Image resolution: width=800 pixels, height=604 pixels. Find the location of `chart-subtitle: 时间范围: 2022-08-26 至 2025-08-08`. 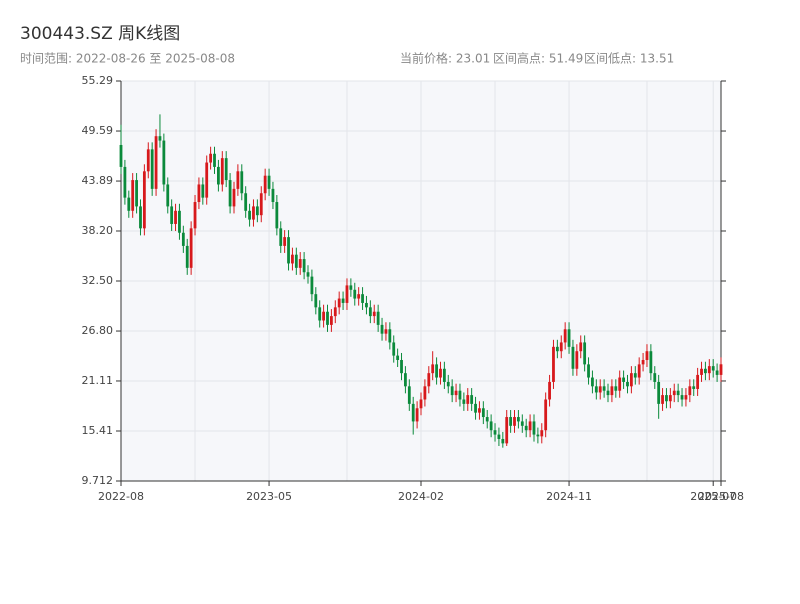

chart-subtitle: 时间范围: 2022-08-26 至 2025-08-08 is located at coordinates (127, 59).